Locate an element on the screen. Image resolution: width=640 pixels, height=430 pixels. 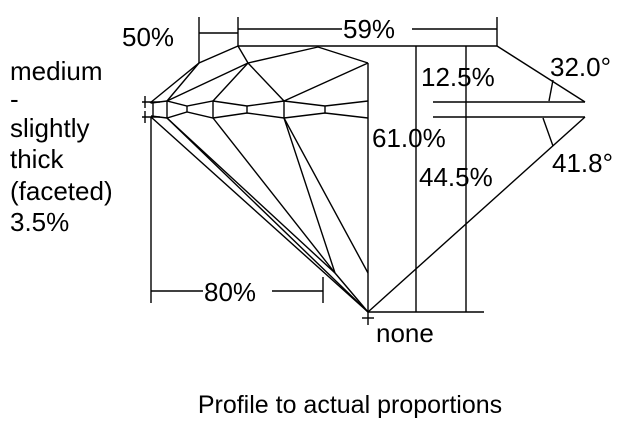
table-label: 59% is located at coordinates (369, 29).